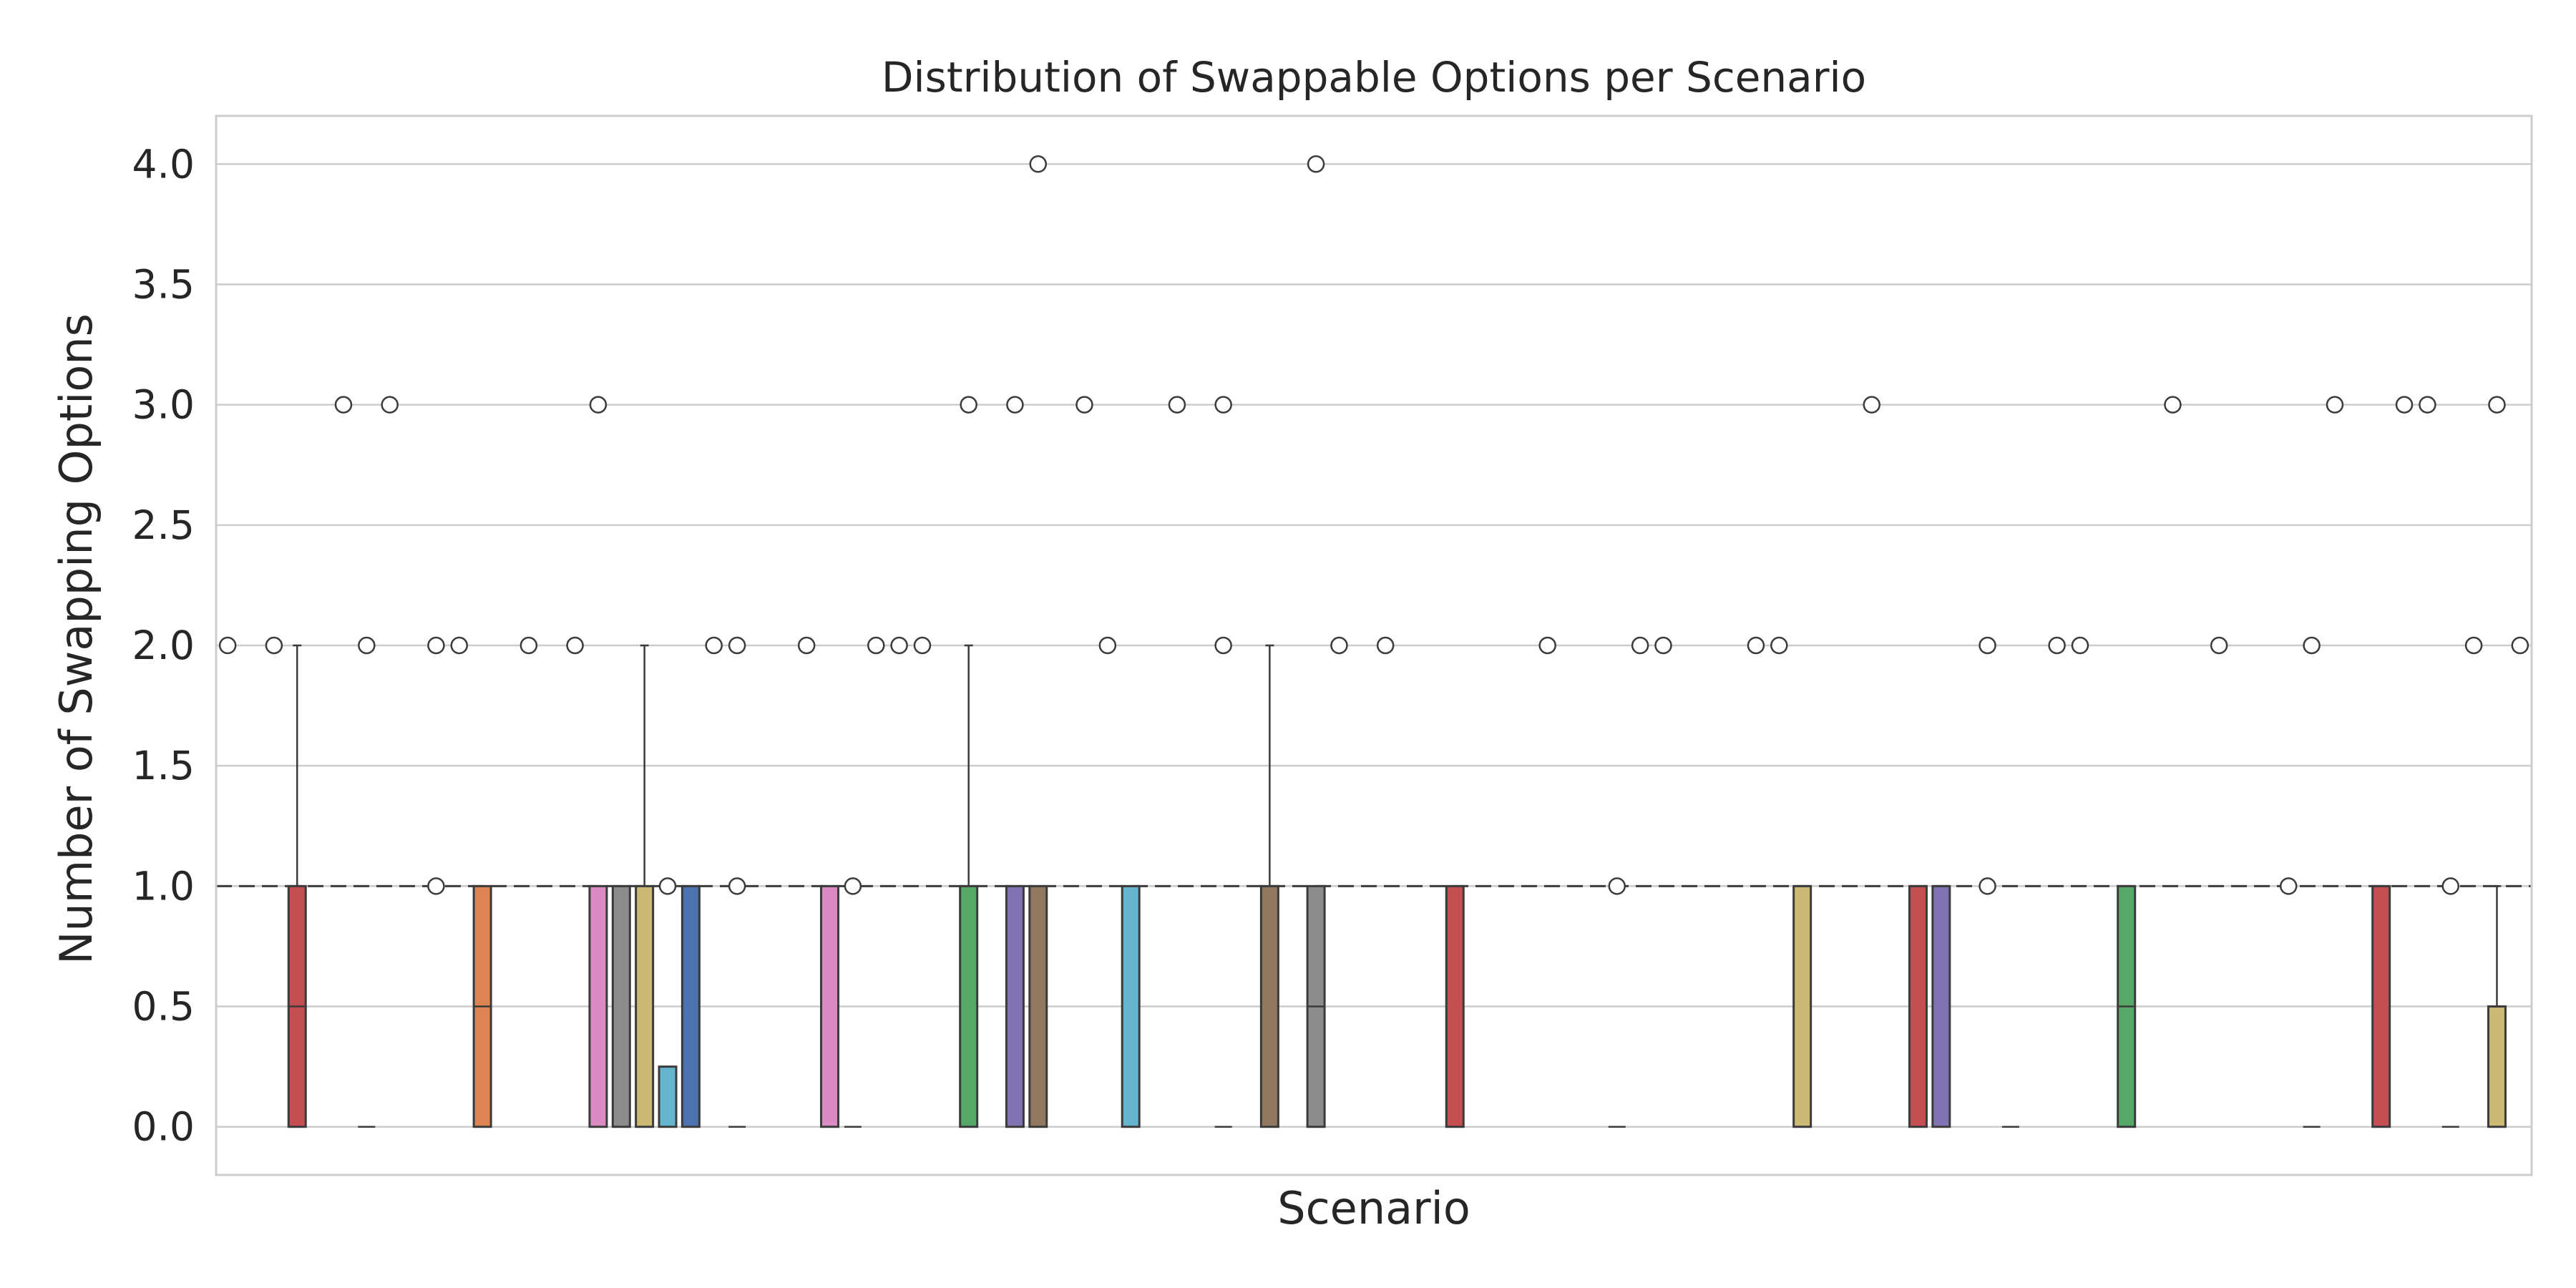  I want to click on y-tick-label: 2.0, so click(163, 645).